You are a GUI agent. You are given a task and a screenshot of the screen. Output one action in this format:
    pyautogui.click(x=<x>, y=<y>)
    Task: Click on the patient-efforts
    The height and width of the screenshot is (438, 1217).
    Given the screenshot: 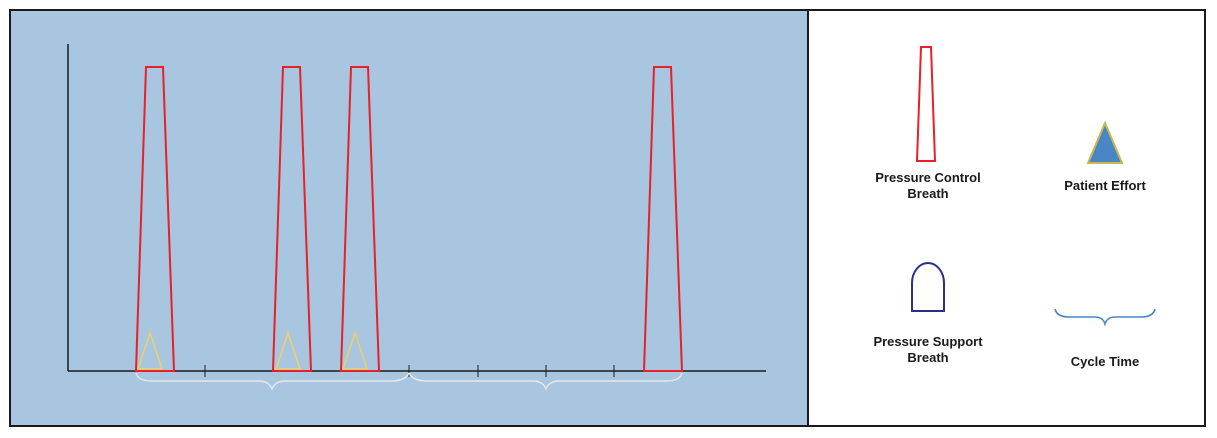 What is the action you would take?
    pyautogui.click(x=252, y=350)
    